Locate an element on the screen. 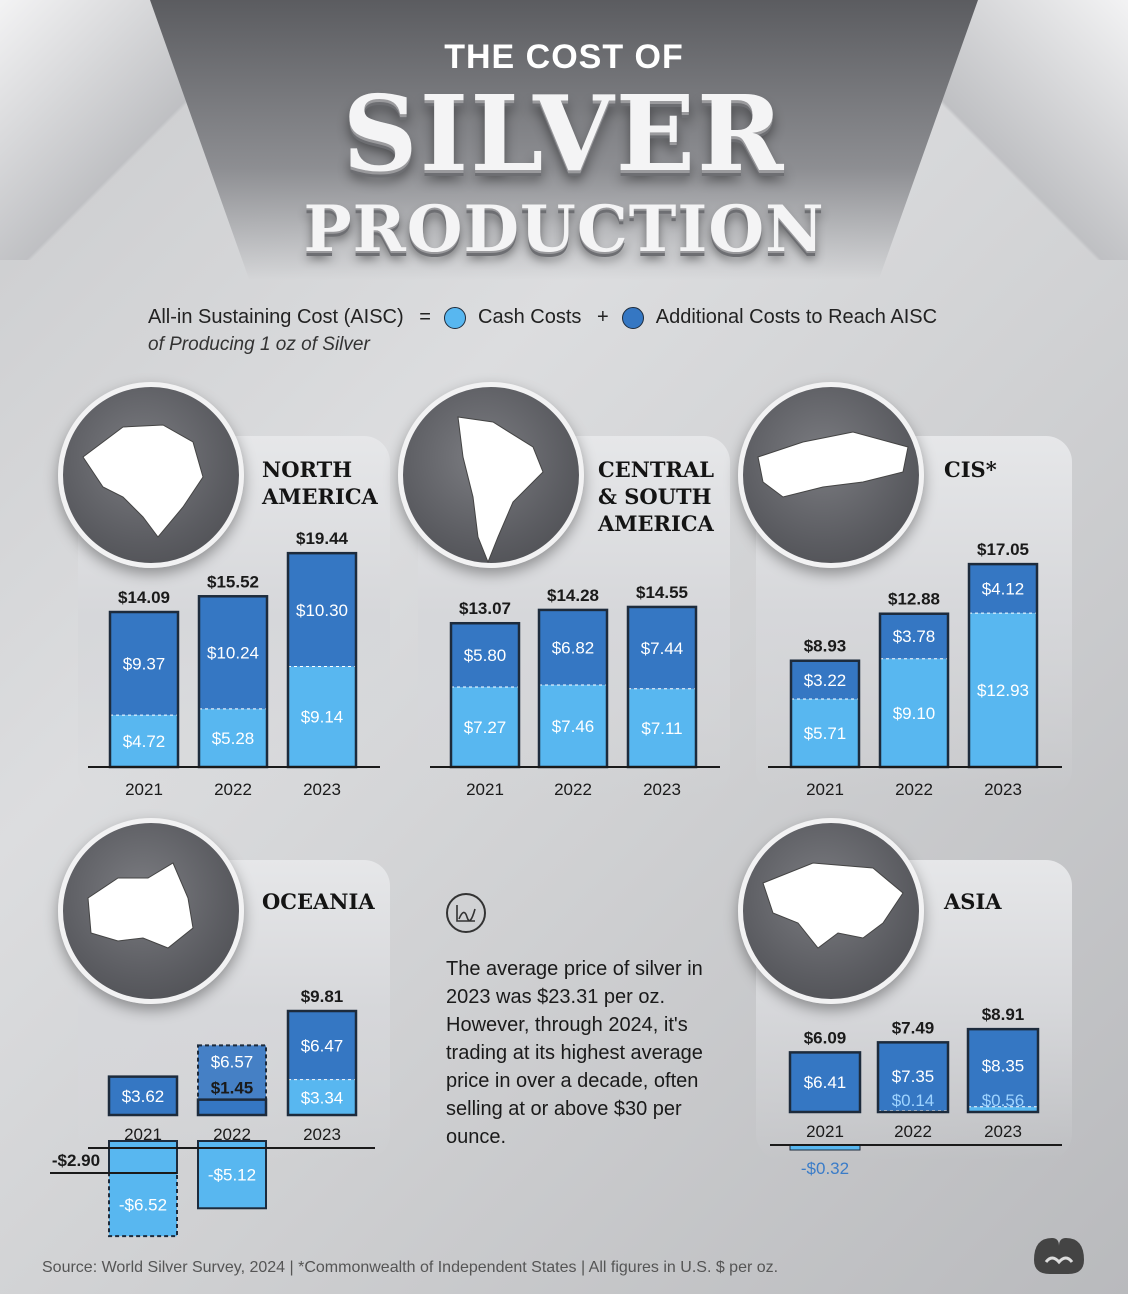 The width and height of the screenshot is (1128, 1294). data-label-additional: $6.82 is located at coordinates (573, 647).